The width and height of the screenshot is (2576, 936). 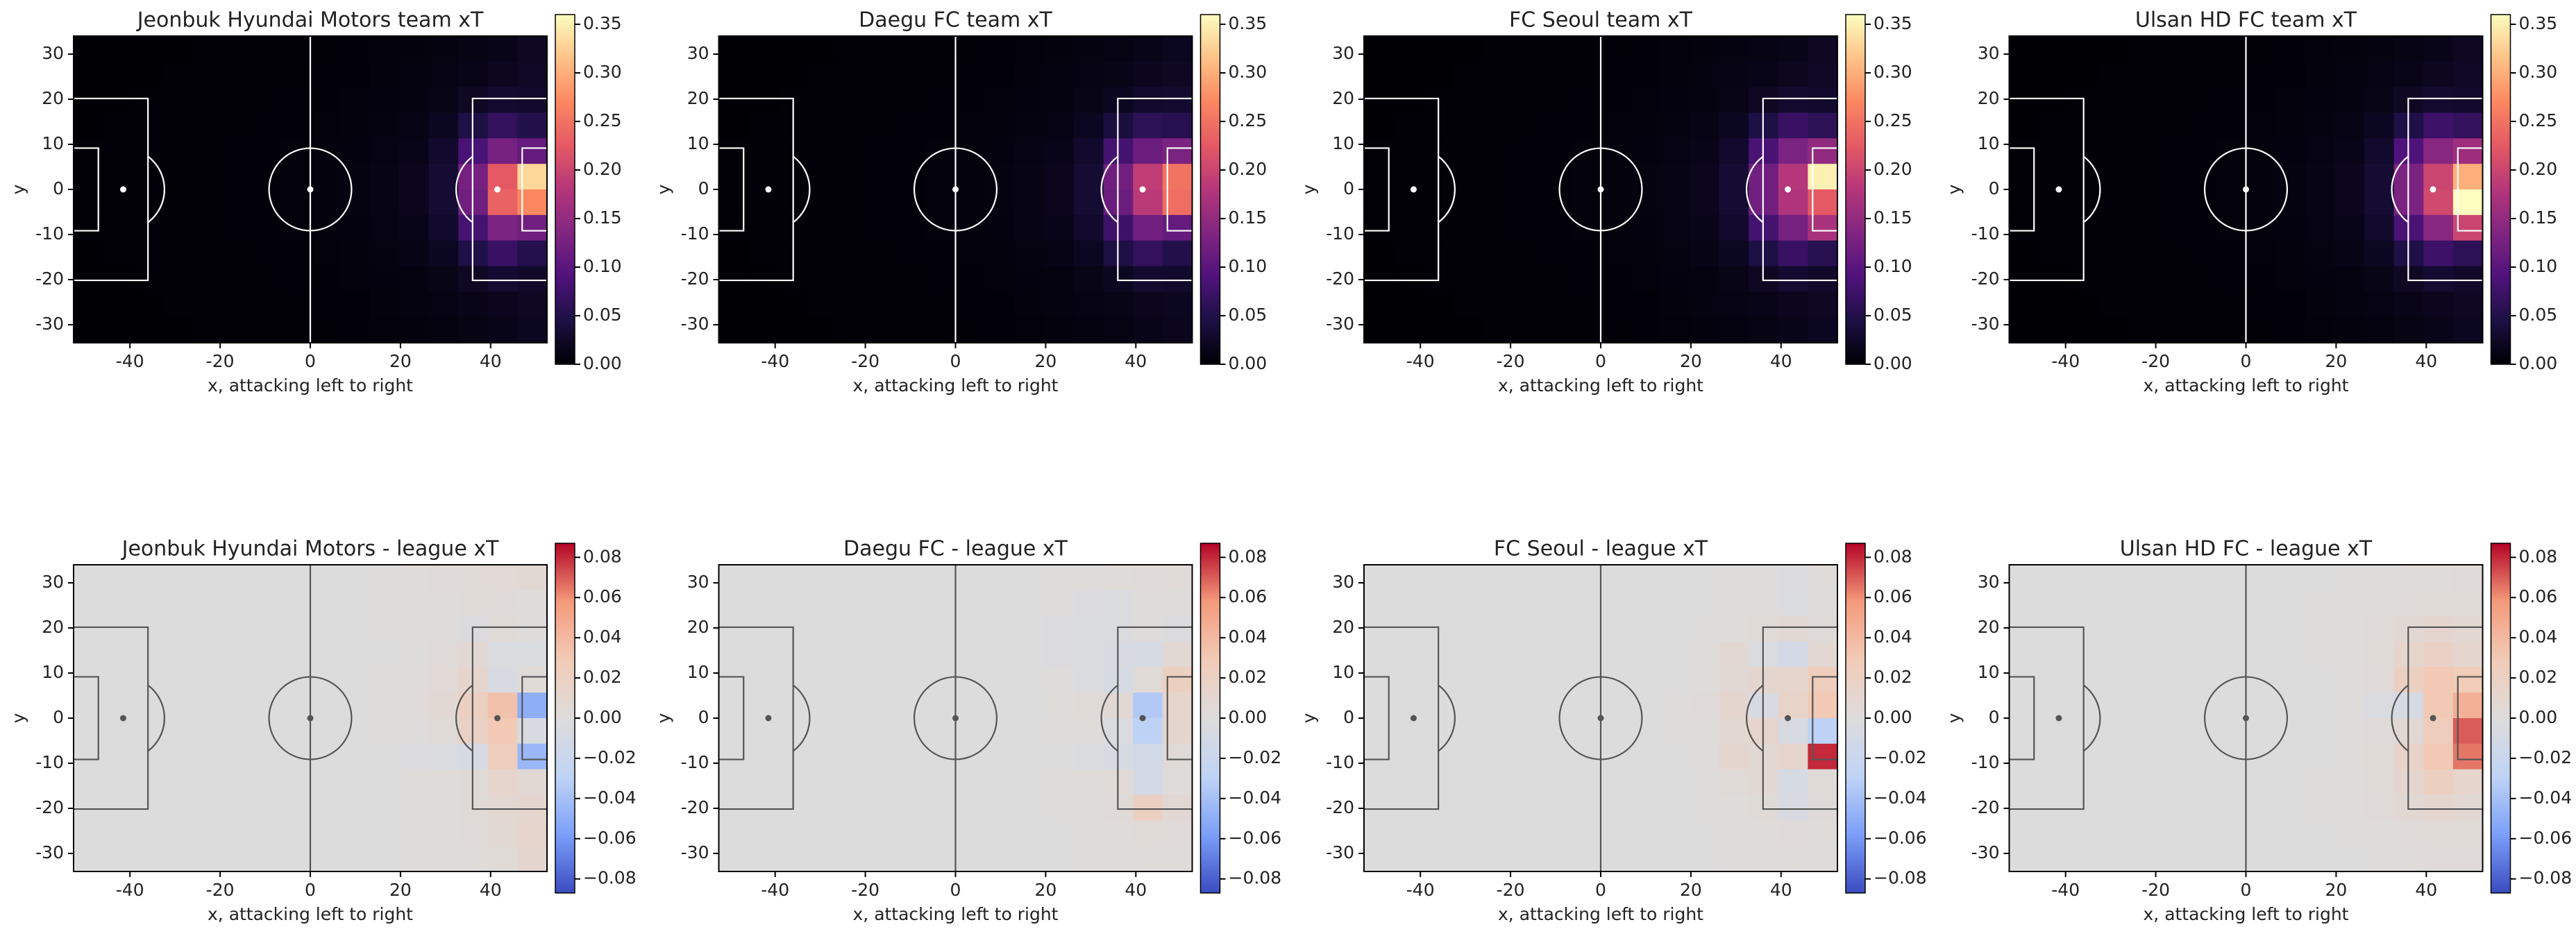 What do you see at coordinates (310, 20) in the screenshot?
I see `chart-title: Jeonbuk Hyundai Motors team xT` at bounding box center [310, 20].